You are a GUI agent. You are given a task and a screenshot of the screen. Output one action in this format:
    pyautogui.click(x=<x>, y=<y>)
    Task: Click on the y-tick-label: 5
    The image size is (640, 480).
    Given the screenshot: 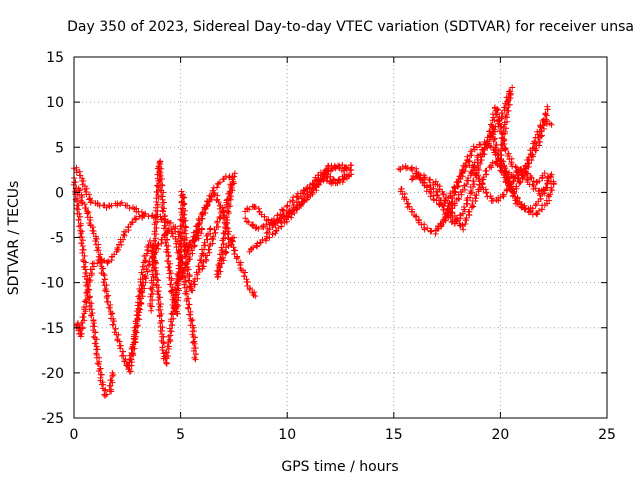 What is the action you would take?
    pyautogui.click(x=59, y=148)
    